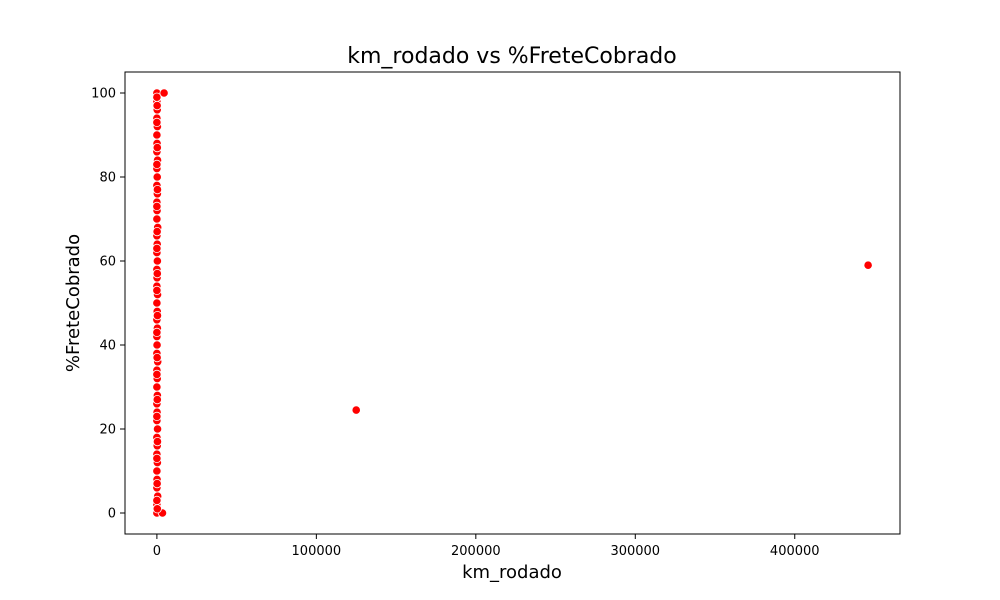 This screenshot has width=1000, height=600. What do you see at coordinates (107, 262) in the screenshot?
I see `y-tick-label: 60` at bounding box center [107, 262].